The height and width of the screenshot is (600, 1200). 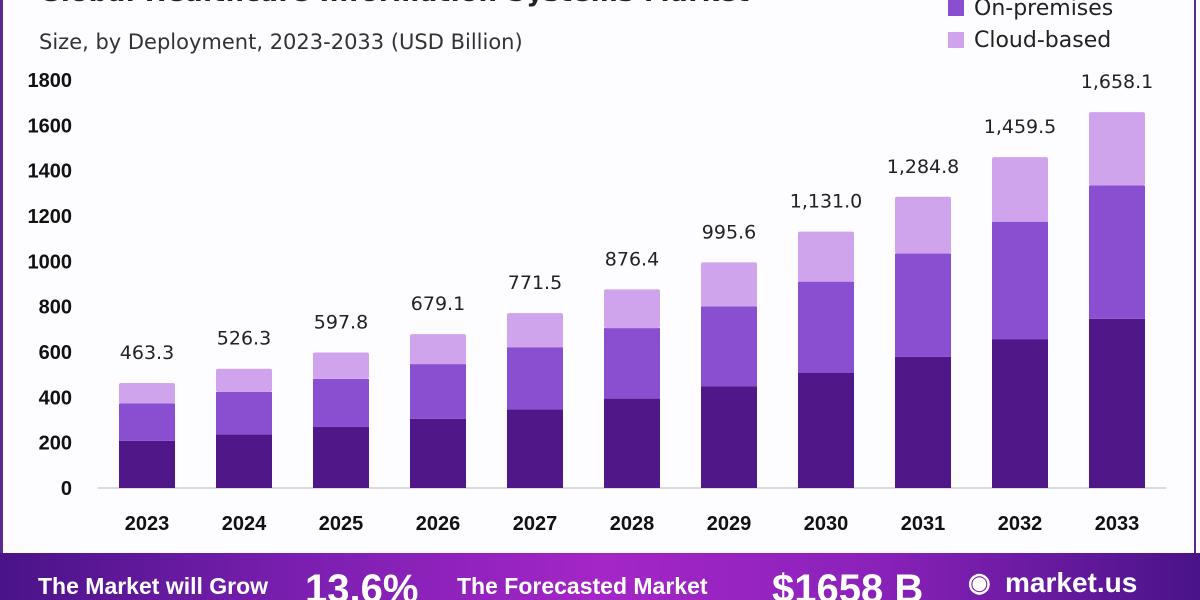 I want to click on y-tick-label: 800, so click(x=55, y=308).